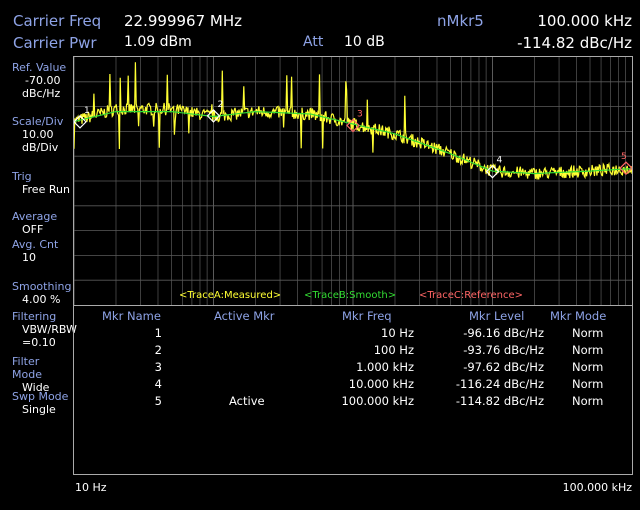 Image resolution: width=640 pixels, height=510 pixels. What do you see at coordinates (353, 125) in the screenshot?
I see `marker-3-icon` at bounding box center [353, 125].